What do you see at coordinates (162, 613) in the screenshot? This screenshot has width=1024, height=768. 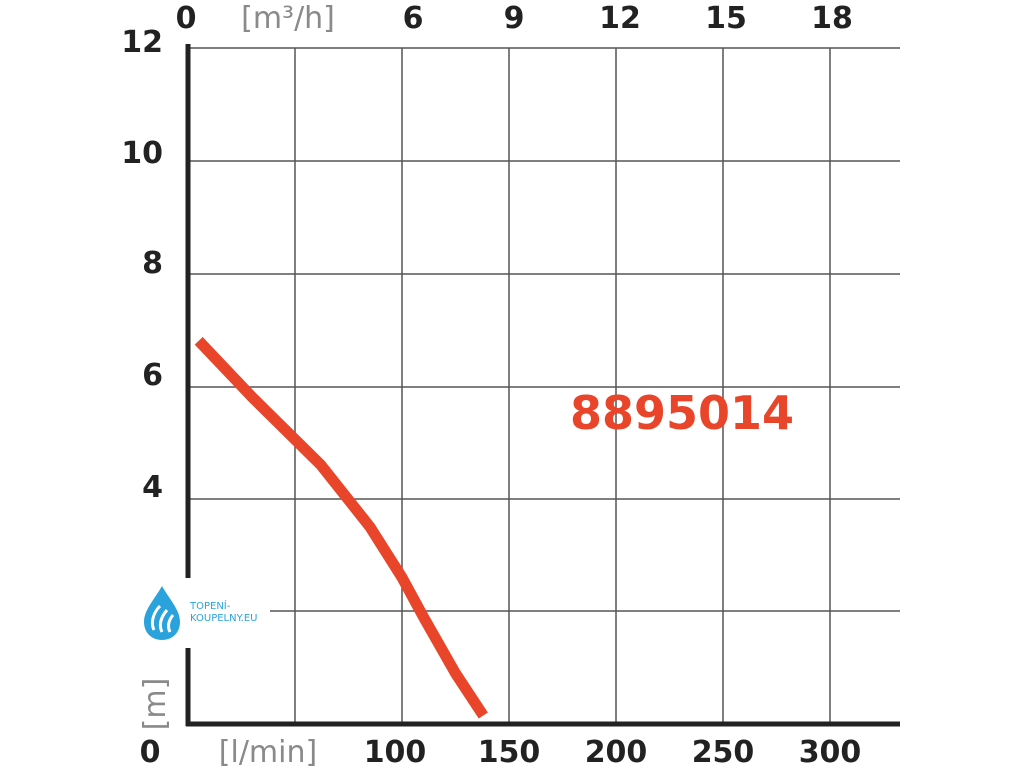 I see `water-drop-logo-icon` at bounding box center [162, 613].